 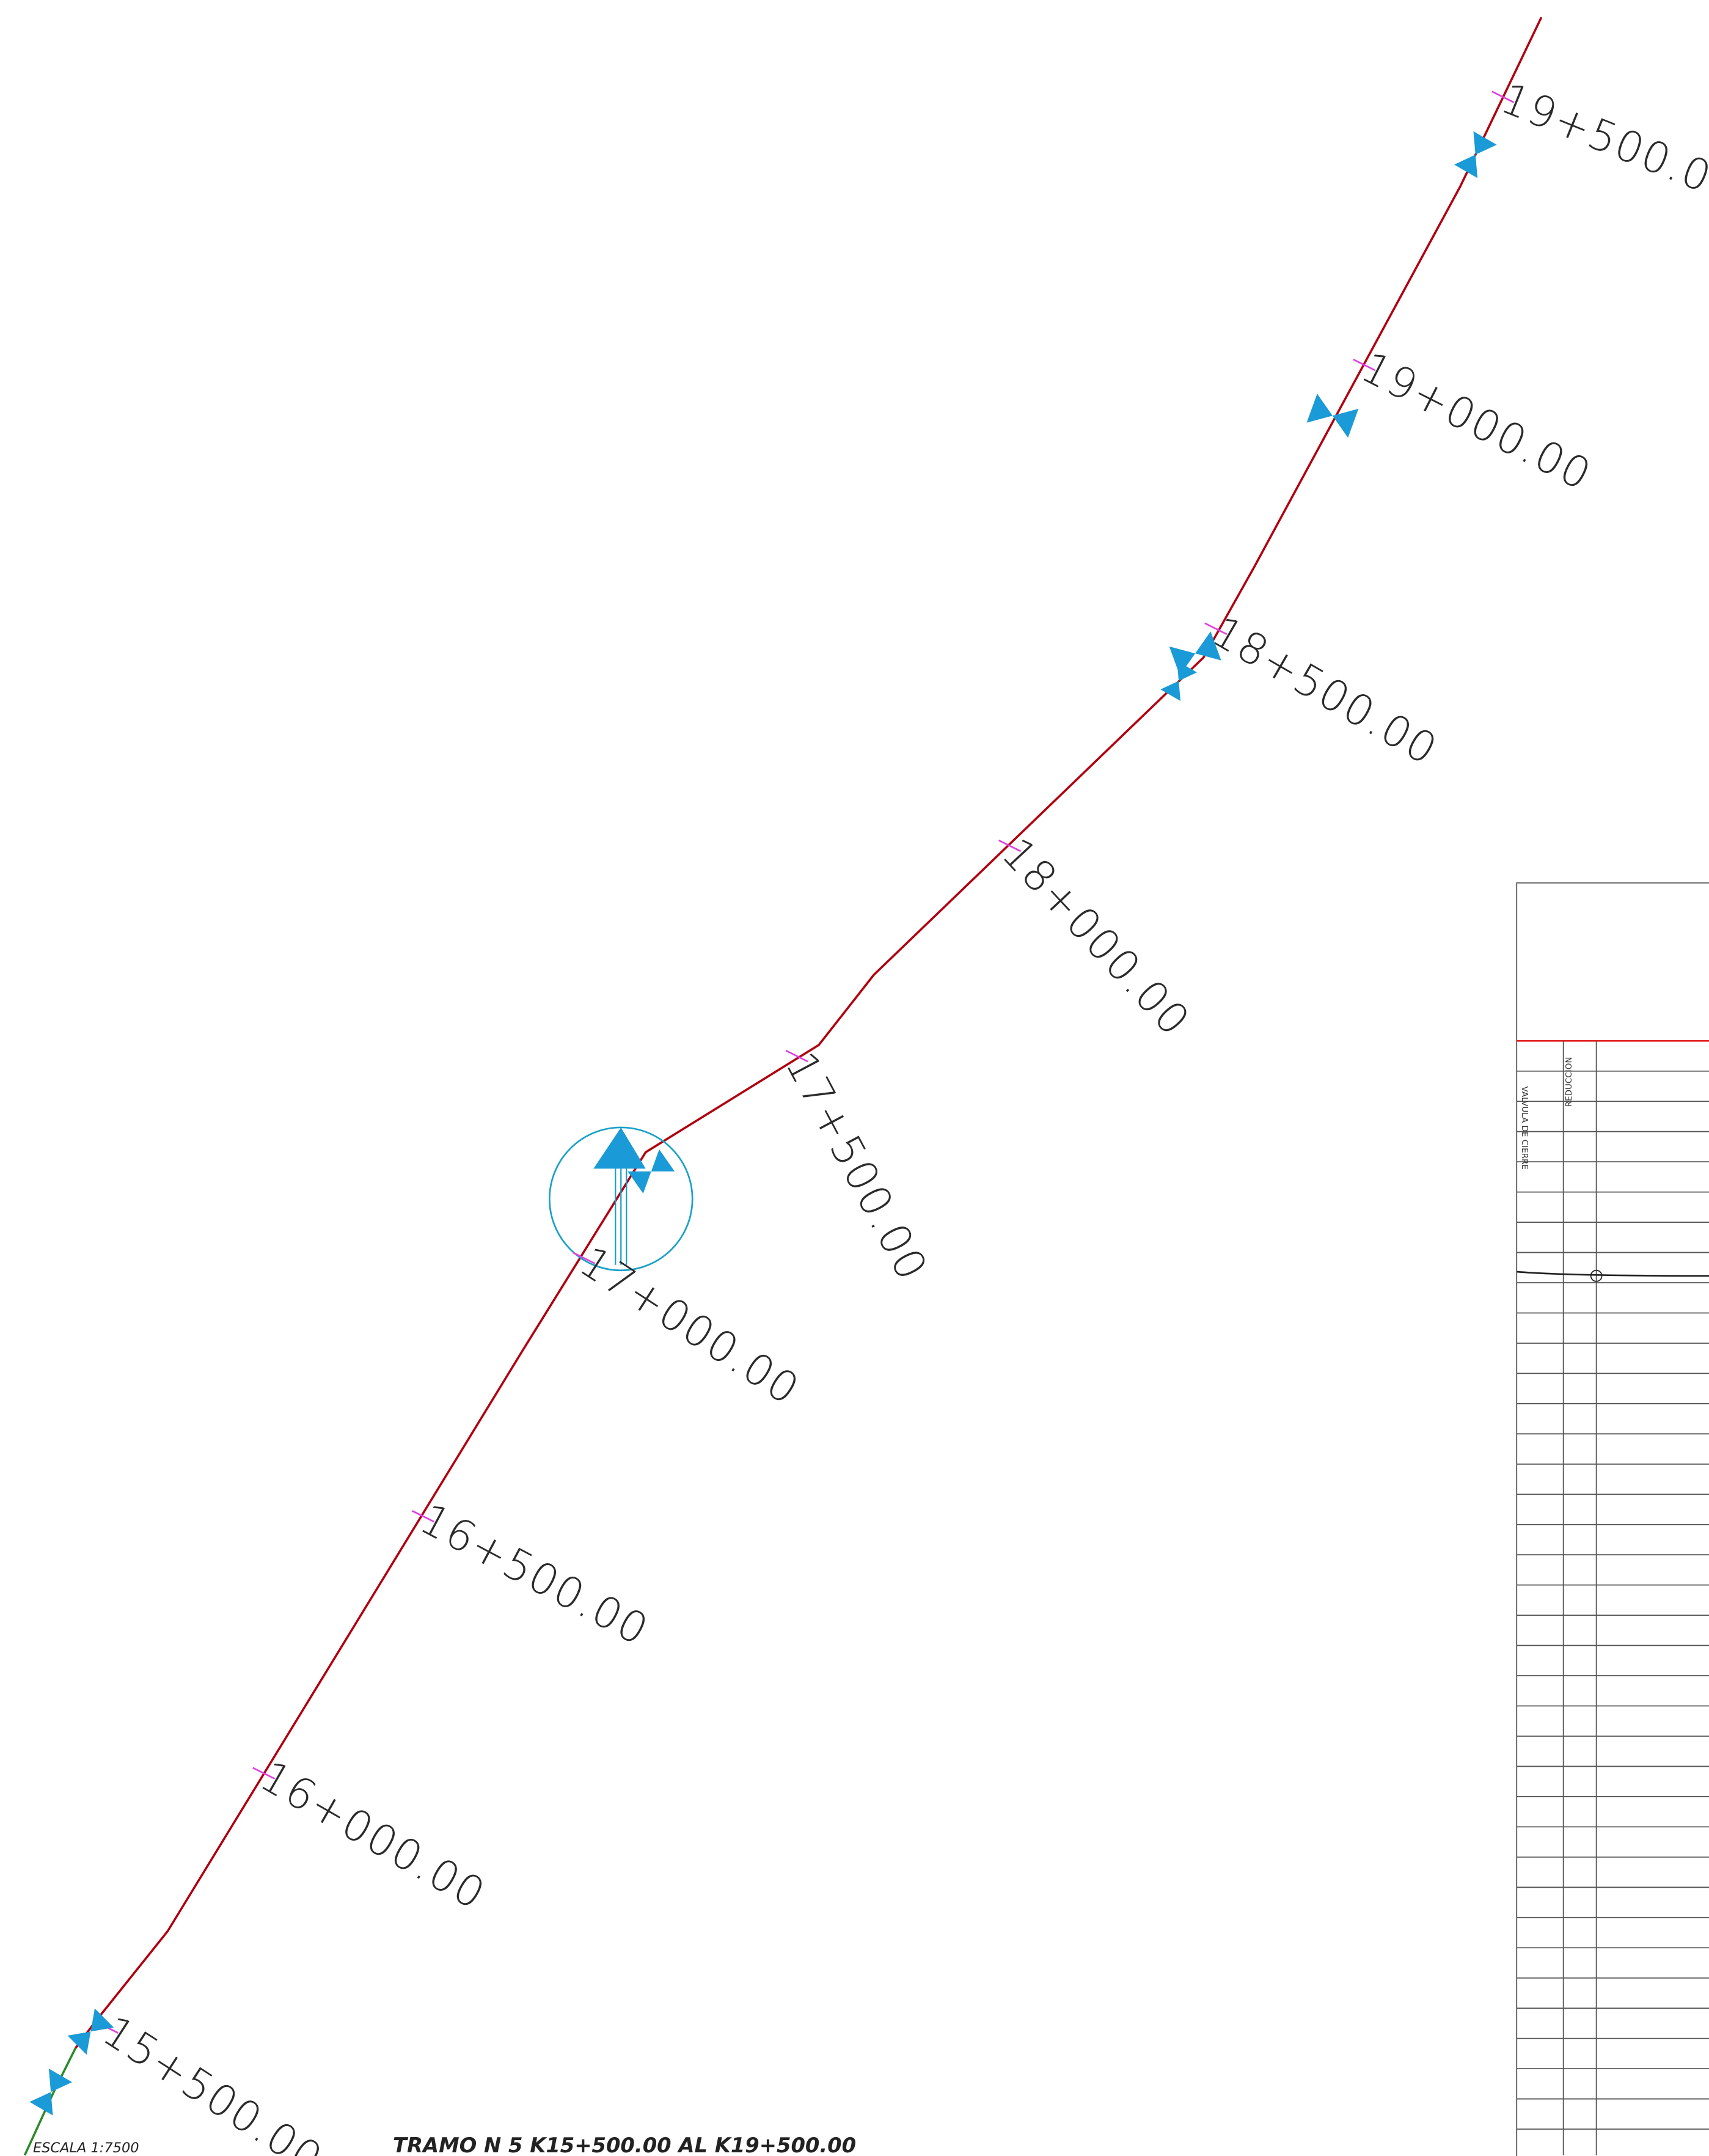 What do you see at coordinates (624, 2145) in the screenshot?
I see `title: TRAMO N 5 K15+500.00 AL K19+500.00` at bounding box center [624, 2145].